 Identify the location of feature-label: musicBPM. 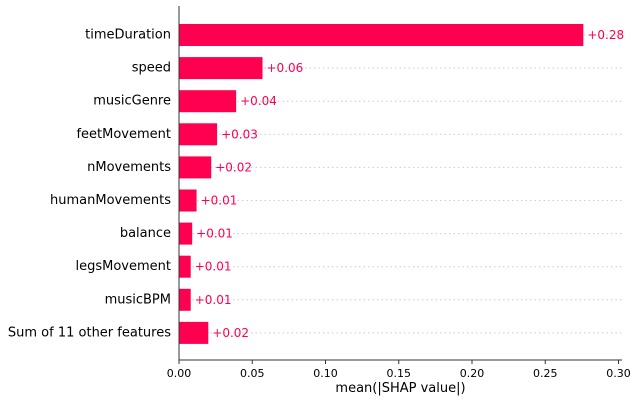
(138, 299).